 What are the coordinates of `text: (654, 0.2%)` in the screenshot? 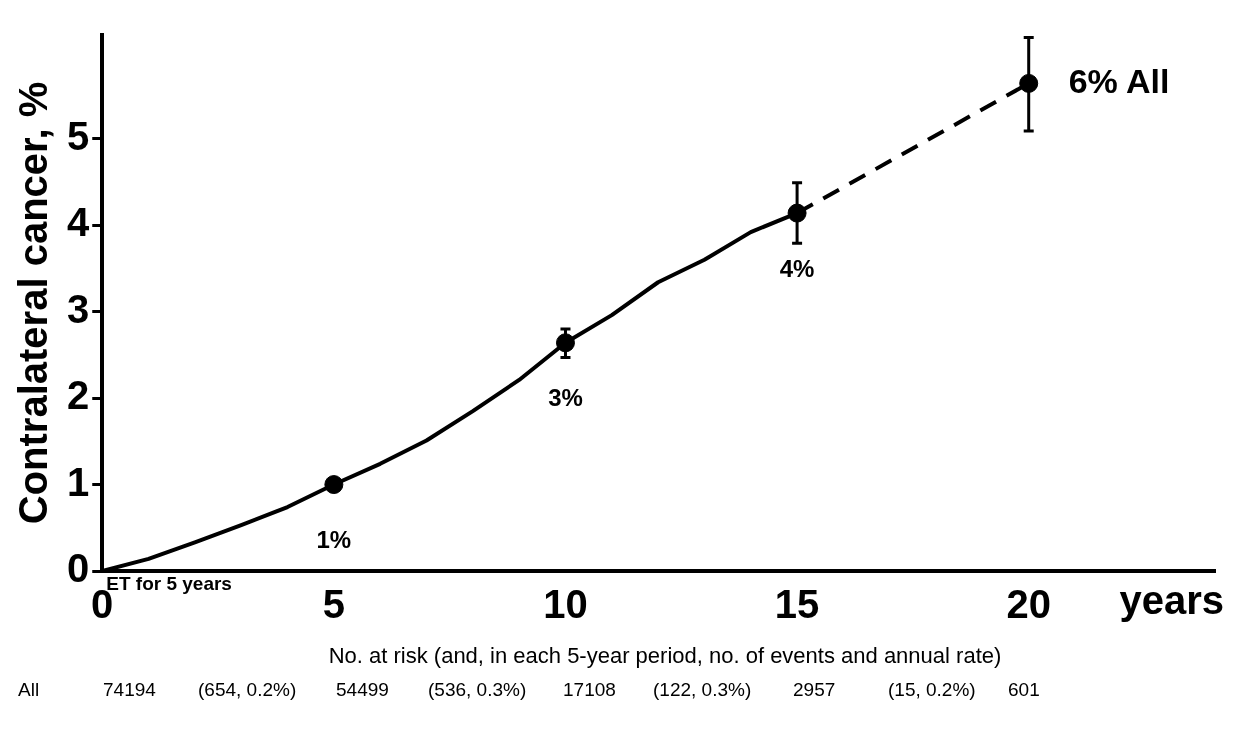 It's located at (248, 690).